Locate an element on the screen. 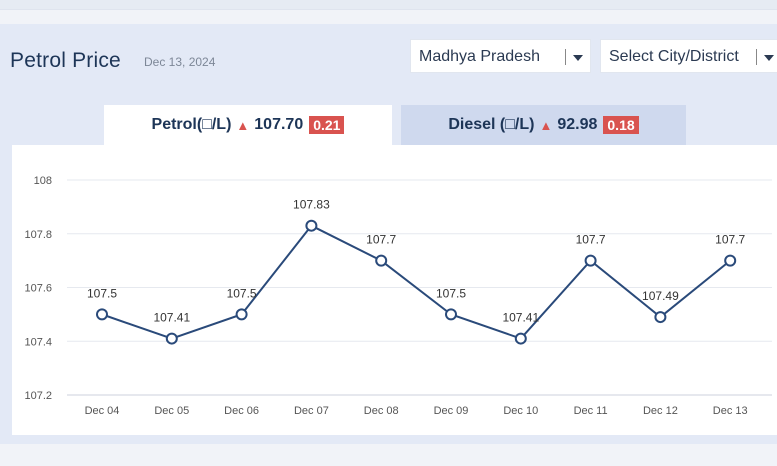 The image size is (777, 466). city-select: Select City/District is located at coordinates (688, 56).